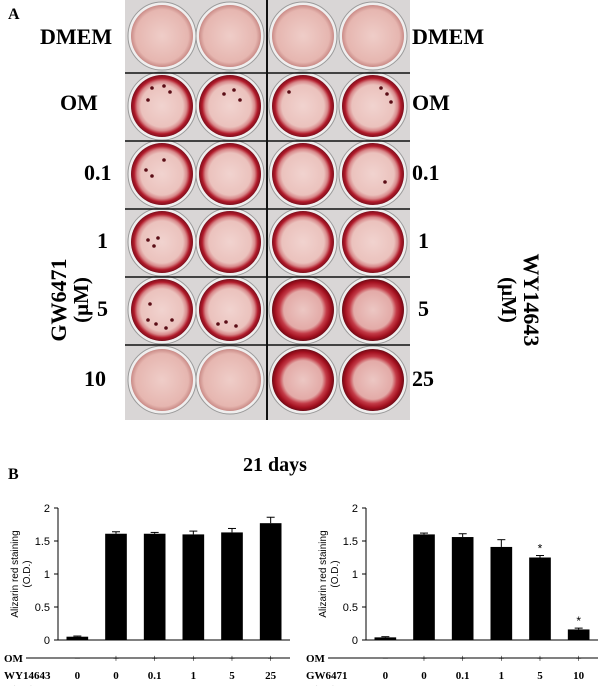 Image resolution: width=605 pixels, height=686 pixels. I want to click on left-axis-unit: (μM), so click(81, 300).